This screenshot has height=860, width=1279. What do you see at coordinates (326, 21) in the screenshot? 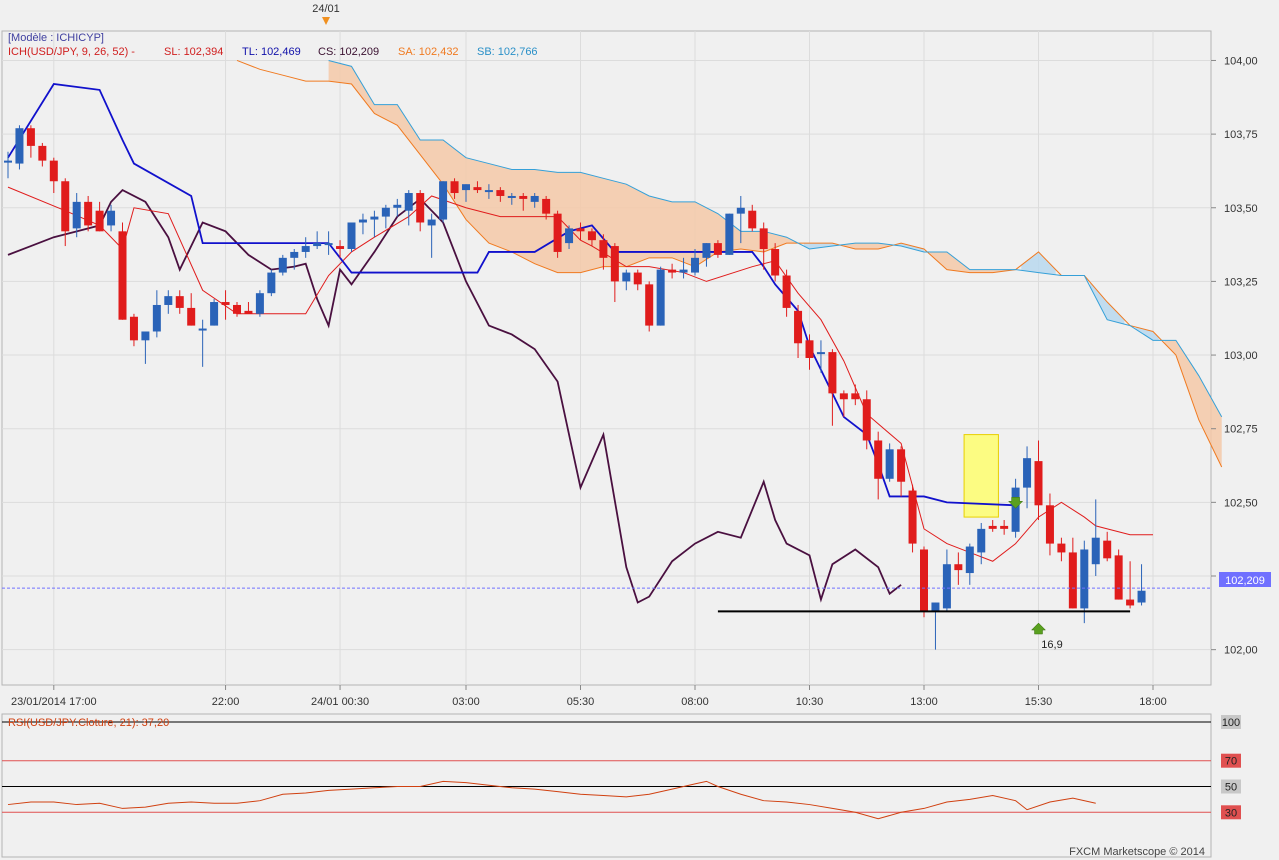
I see `top-marker-triangle` at bounding box center [326, 21].